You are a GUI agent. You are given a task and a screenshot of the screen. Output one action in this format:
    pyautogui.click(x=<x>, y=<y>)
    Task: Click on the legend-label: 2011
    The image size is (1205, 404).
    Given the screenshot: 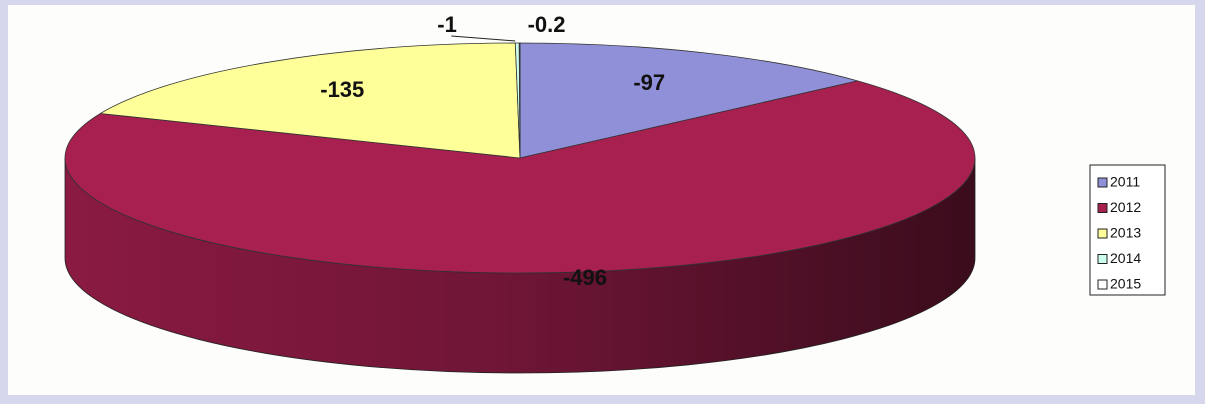 What is the action you would take?
    pyautogui.click(x=1125, y=182)
    